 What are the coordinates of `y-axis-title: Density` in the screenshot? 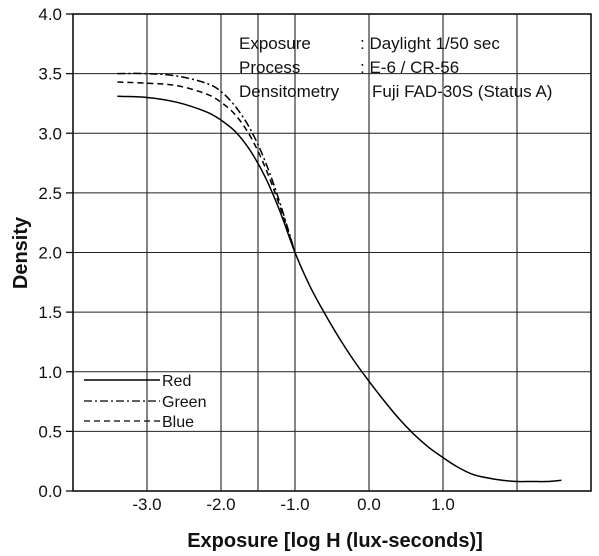 It's located at (21, 252).